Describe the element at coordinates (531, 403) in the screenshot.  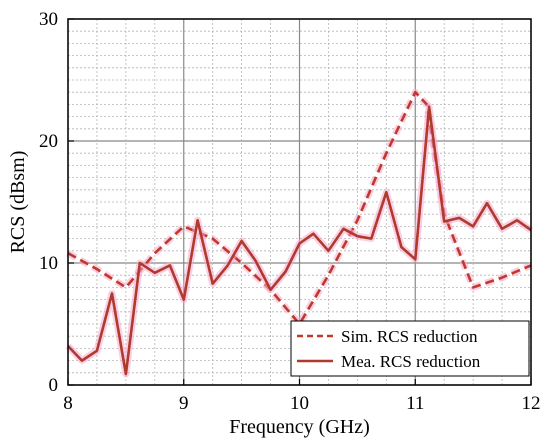
I see `x-tick-label: 12` at that location.